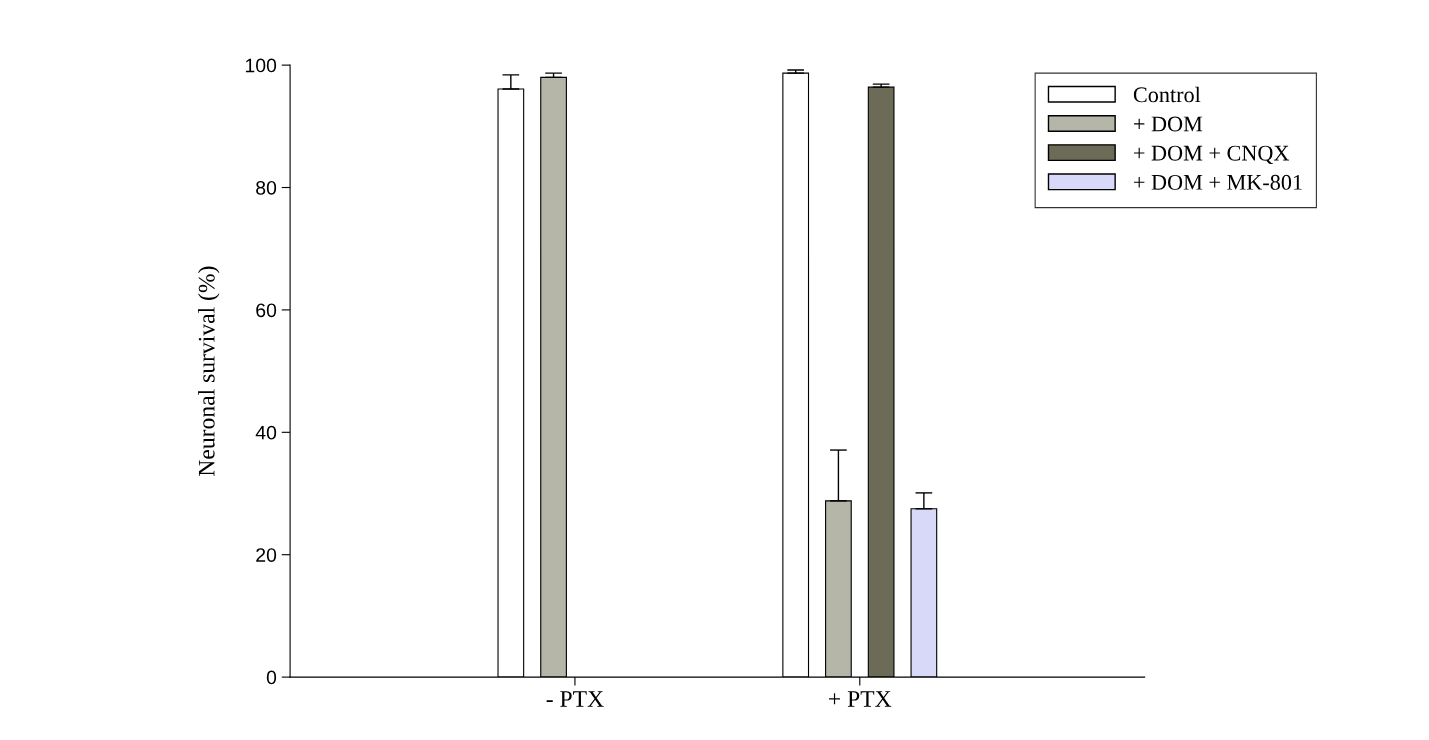  What do you see at coordinates (209, 371) in the screenshot?
I see `y-axis-title: Neuronal survival (%)` at bounding box center [209, 371].